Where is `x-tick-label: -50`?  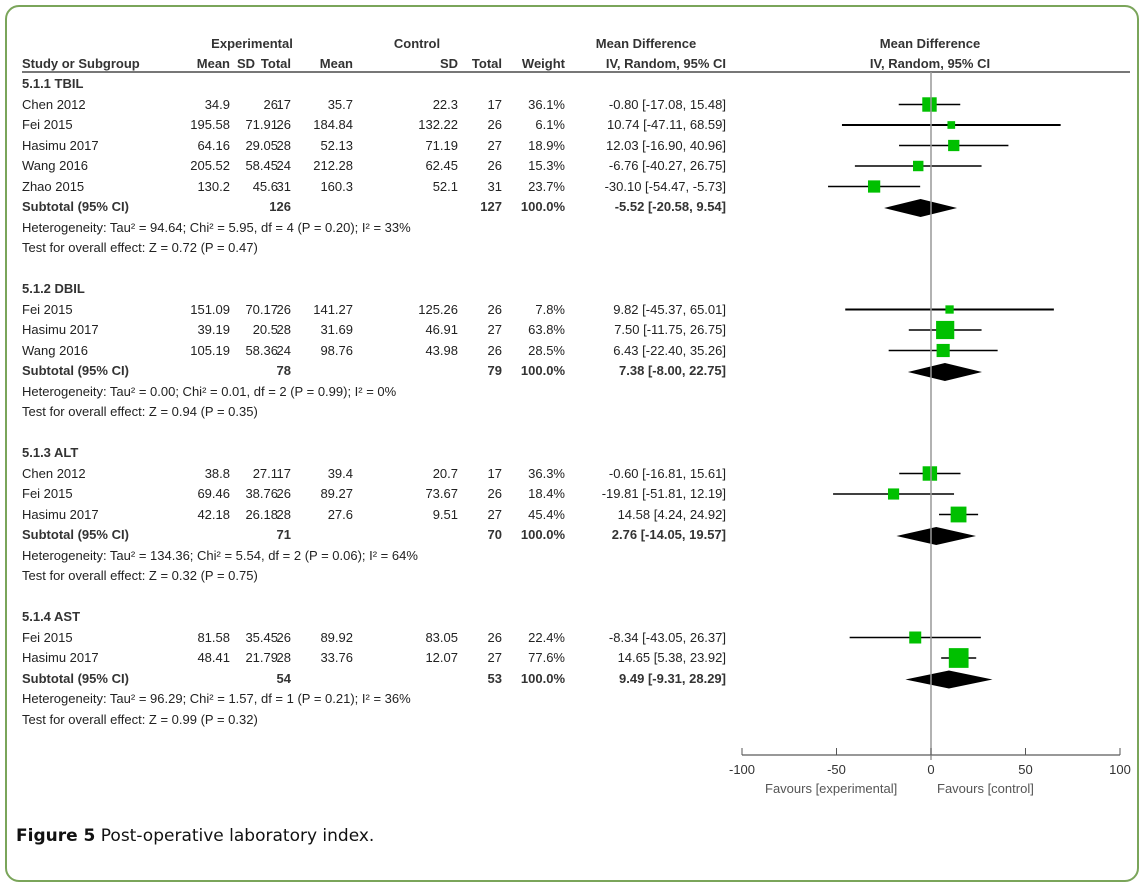
x-tick-label: -50 is located at coordinates (836, 769).